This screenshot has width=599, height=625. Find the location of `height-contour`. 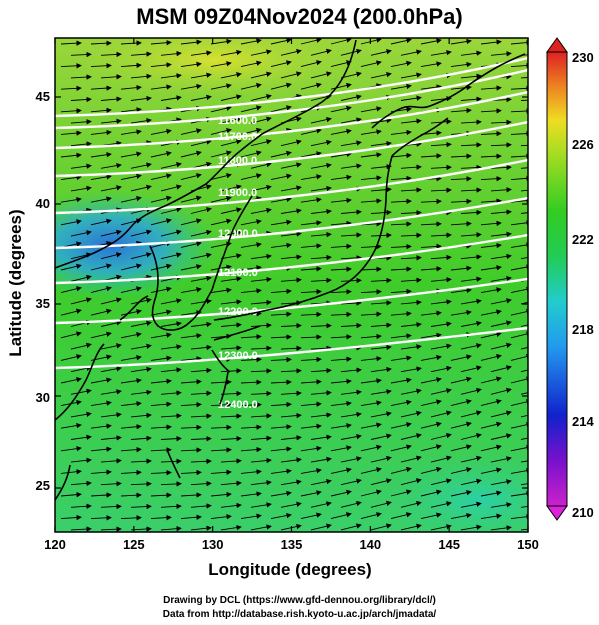

height-contour is located at coordinates (291, 259).